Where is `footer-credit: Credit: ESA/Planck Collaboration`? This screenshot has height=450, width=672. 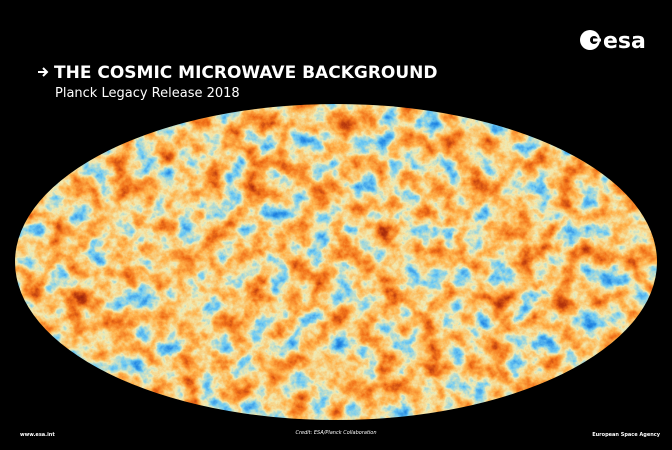
footer-credit: Credit: ESA/Planck Collaboration is located at coordinates (335, 433).